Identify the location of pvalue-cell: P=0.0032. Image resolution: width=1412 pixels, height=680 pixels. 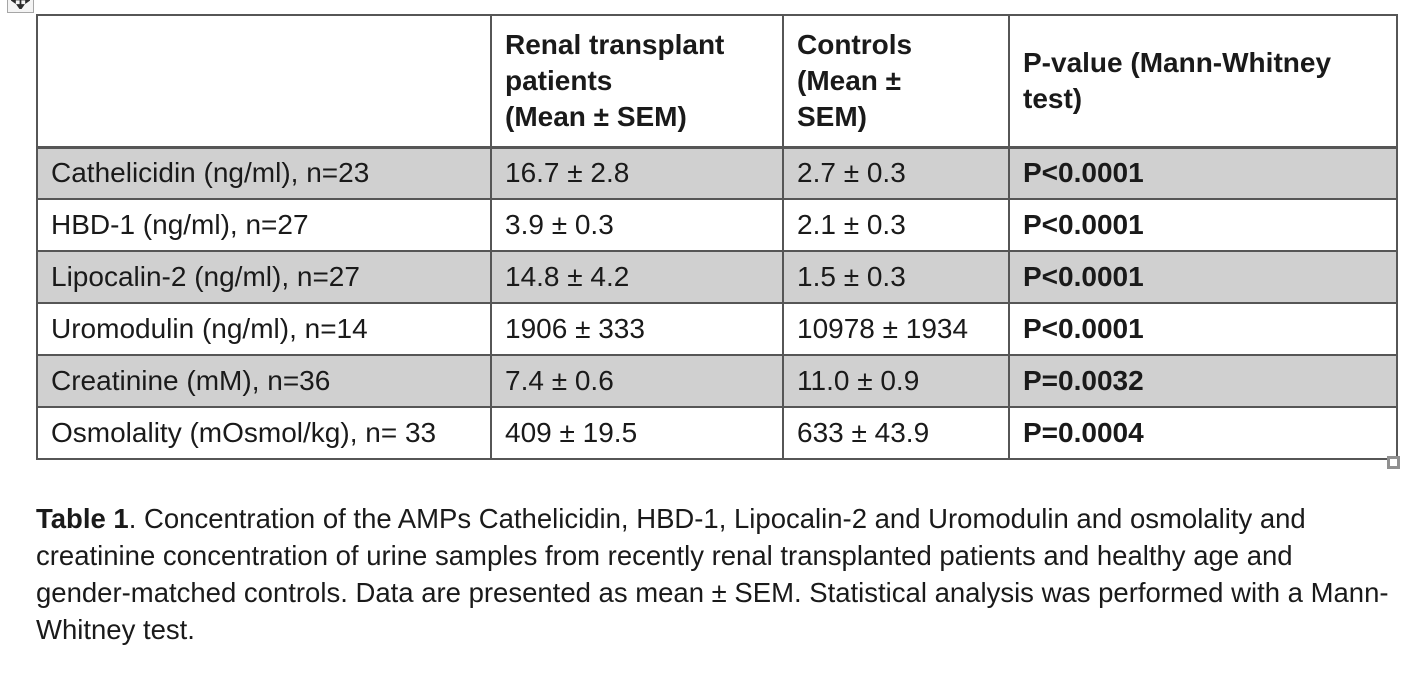
(1203, 381).